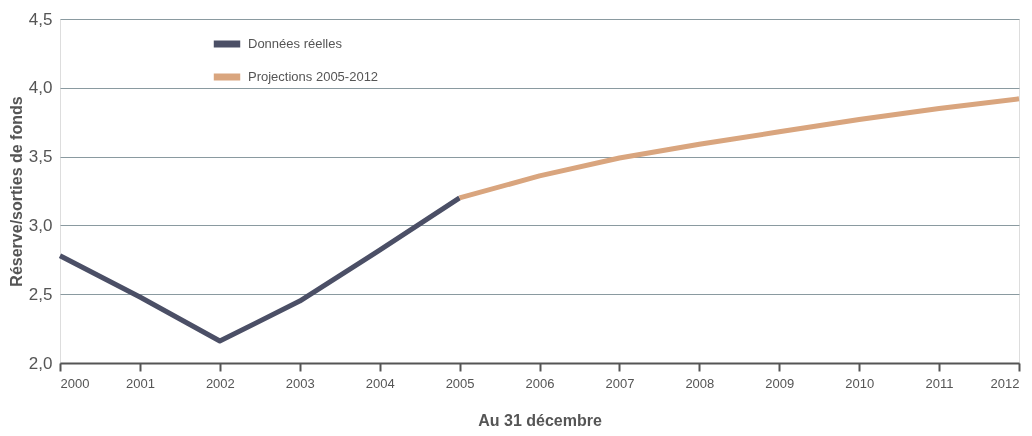 This screenshot has height=436, width=1032. I want to click on y-tick-label: 2,5, so click(40, 294).